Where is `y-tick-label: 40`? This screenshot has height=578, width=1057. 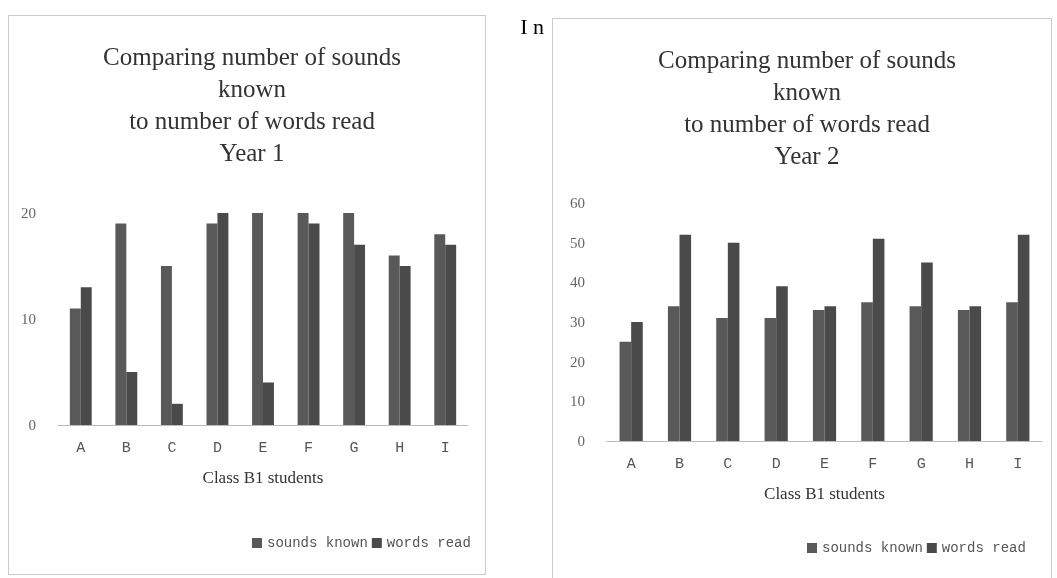 y-tick-label: 40 is located at coordinates (577, 282).